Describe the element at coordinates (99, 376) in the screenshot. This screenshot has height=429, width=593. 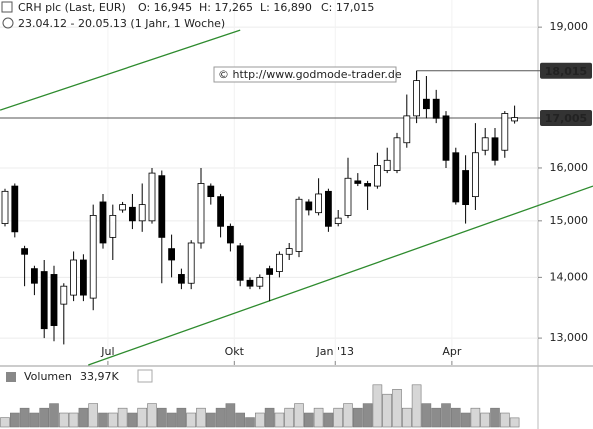
I see `volume-value: 33,97K` at that location.